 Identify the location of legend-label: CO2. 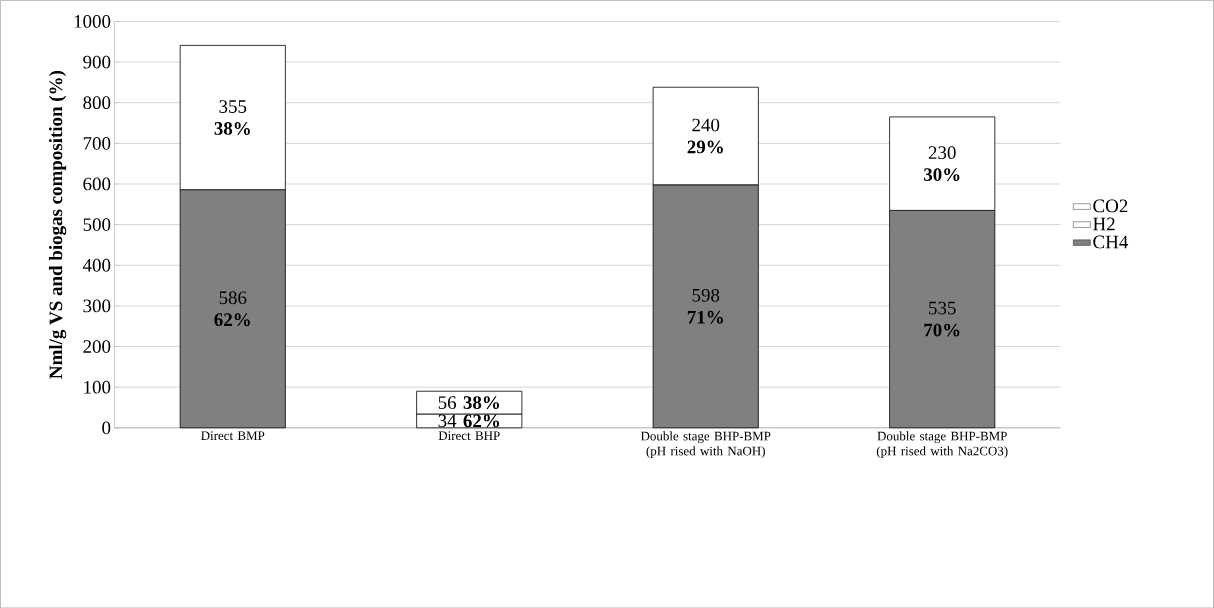
(1110, 206).